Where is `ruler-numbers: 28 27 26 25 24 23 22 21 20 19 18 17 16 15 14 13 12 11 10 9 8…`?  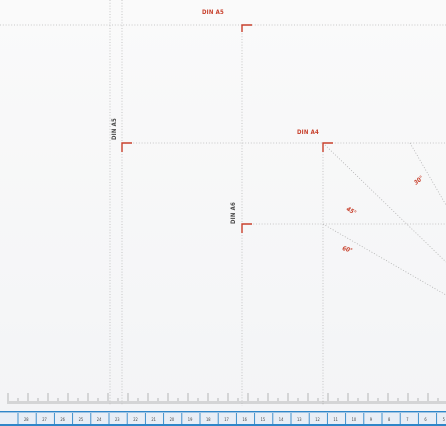
ruler-numbers: 28 27 26 25 24 23 22 21 20 19 18 17 16 15 14 13 12 11 10 9 8… is located at coordinates (231, 418).